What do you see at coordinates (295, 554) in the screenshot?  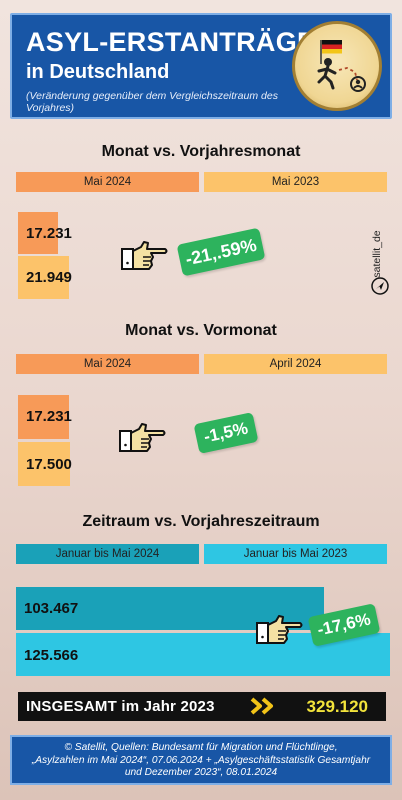 I see `legend-label-jan-may-2023: Januar bis Mai 2023` at bounding box center [295, 554].